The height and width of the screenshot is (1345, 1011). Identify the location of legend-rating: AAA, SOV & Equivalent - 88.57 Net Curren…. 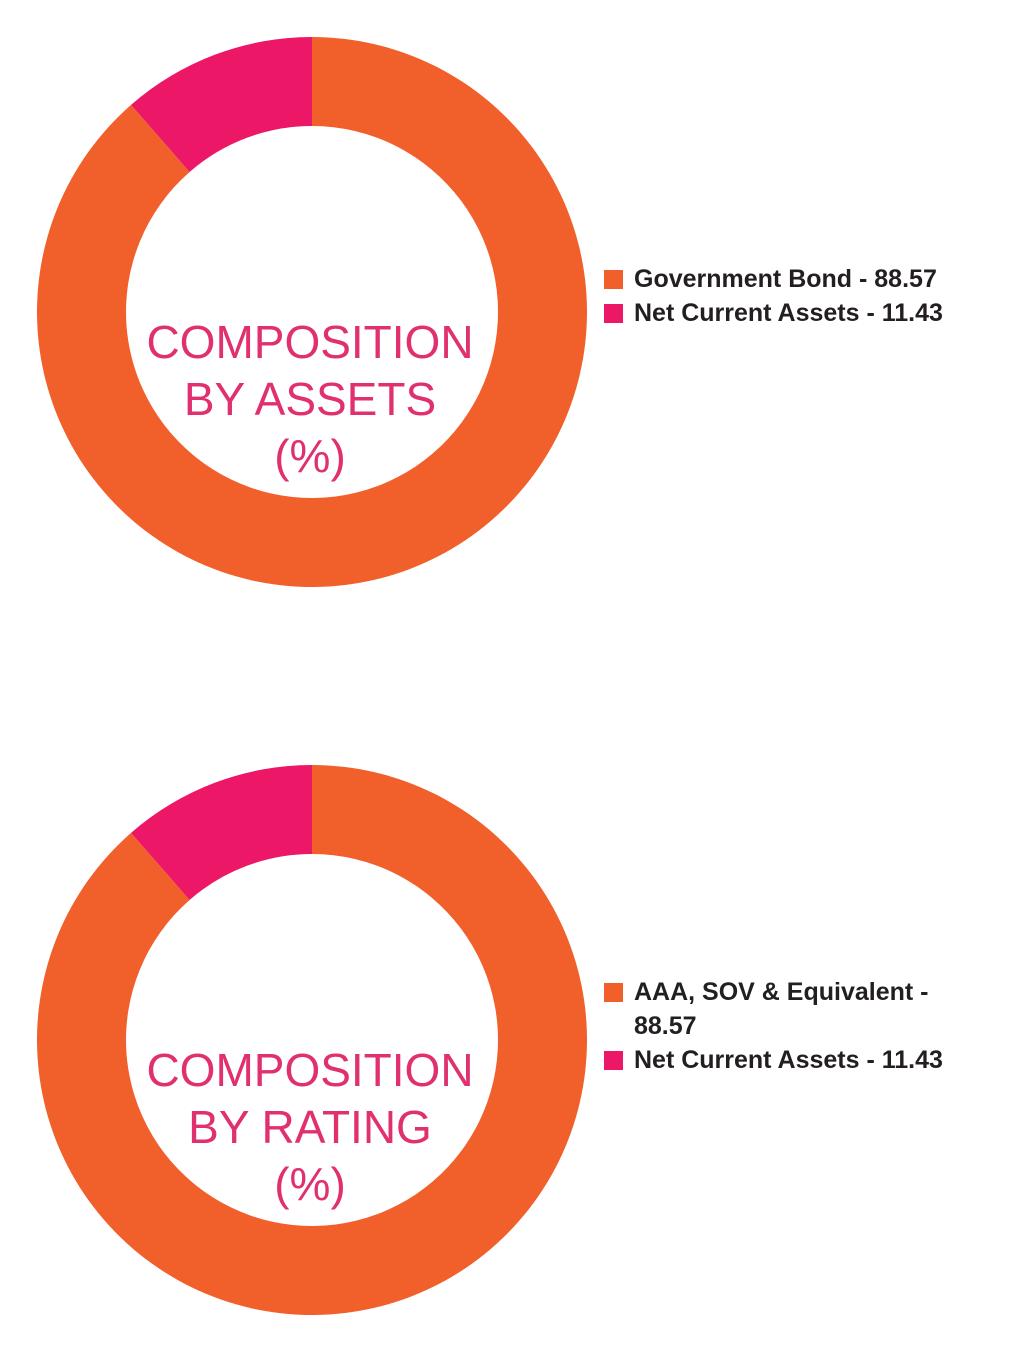
(794, 1026).